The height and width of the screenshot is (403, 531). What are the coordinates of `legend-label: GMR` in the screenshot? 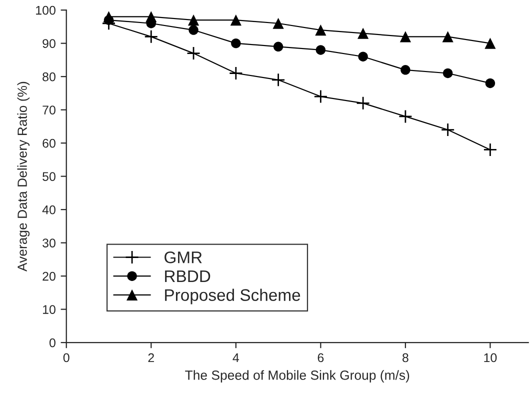 It's located at (183, 257).